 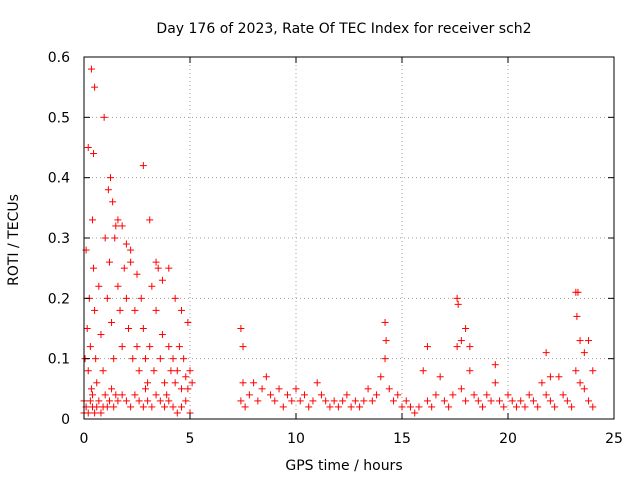 I want to click on x-axis-label: GPS time / hours, so click(x=343, y=466).